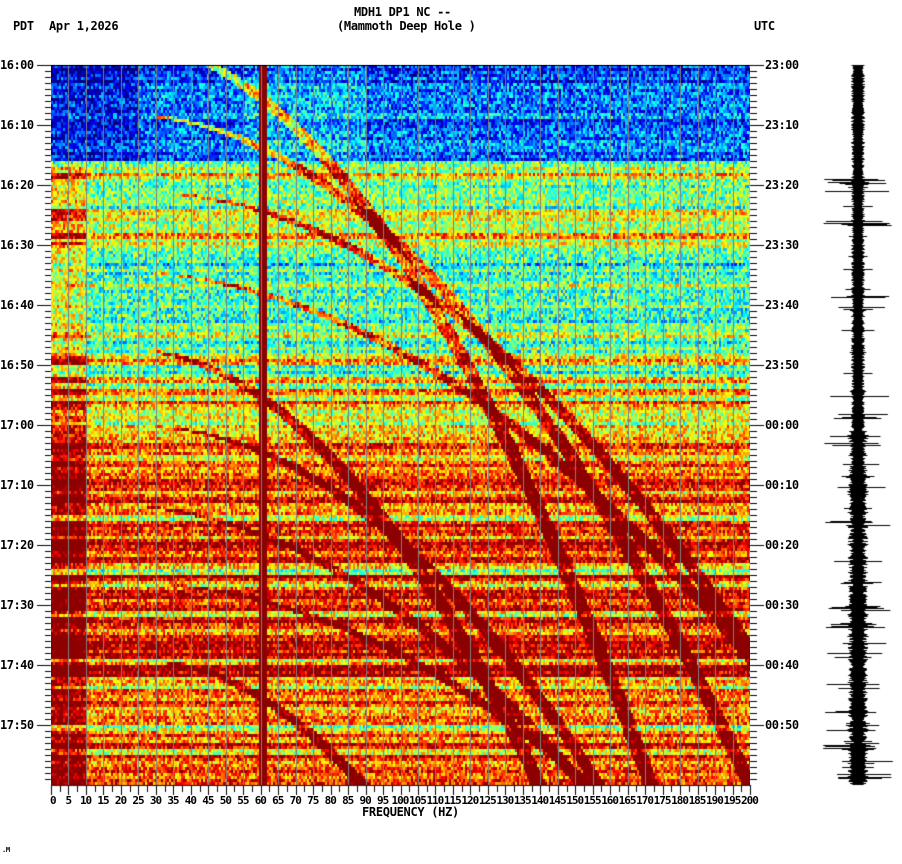  I want to click on x-tick-label: 125, so click(487, 800).